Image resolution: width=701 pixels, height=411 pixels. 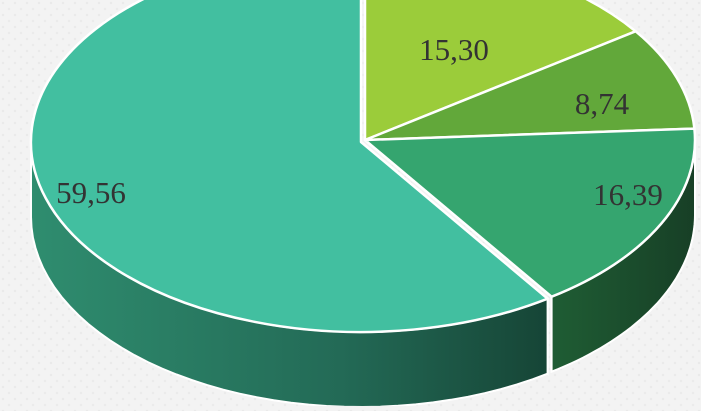 I want to click on data-label-59-56: 59,56, so click(x=91, y=192).